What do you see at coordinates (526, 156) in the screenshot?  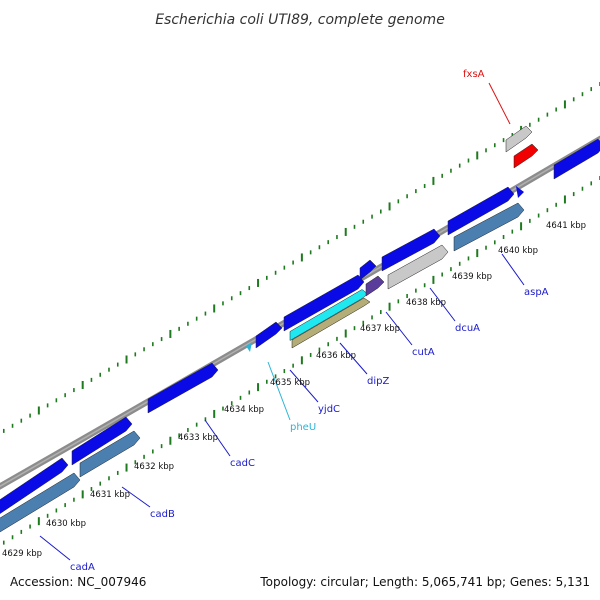 I see `fxsA-red-gene` at bounding box center [526, 156].